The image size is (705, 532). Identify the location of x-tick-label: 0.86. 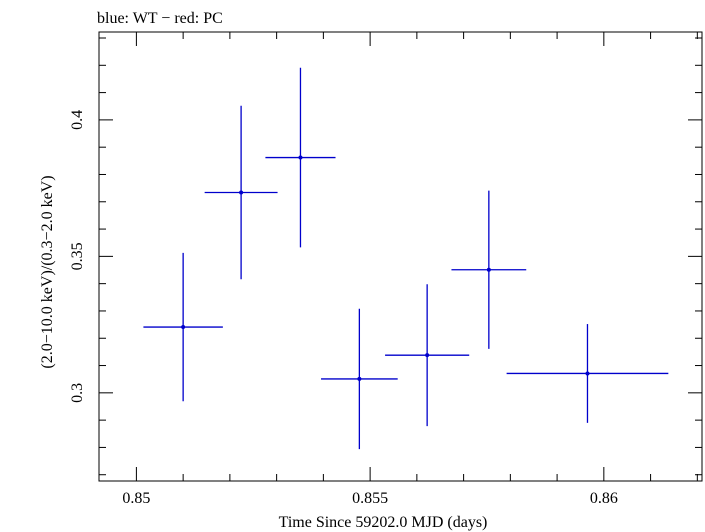
(604, 498).